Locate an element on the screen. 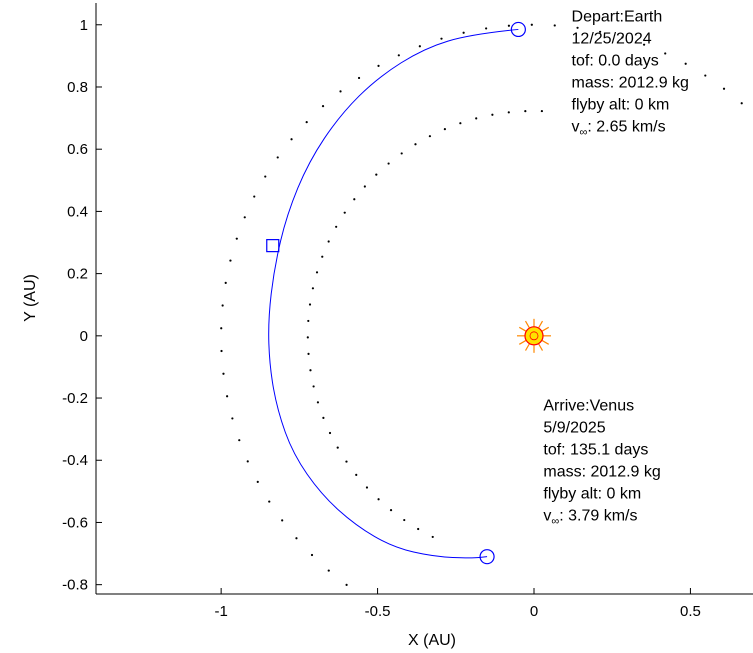 This screenshot has width=753, height=653. y-tick-label: 0.4 is located at coordinates (77, 211).